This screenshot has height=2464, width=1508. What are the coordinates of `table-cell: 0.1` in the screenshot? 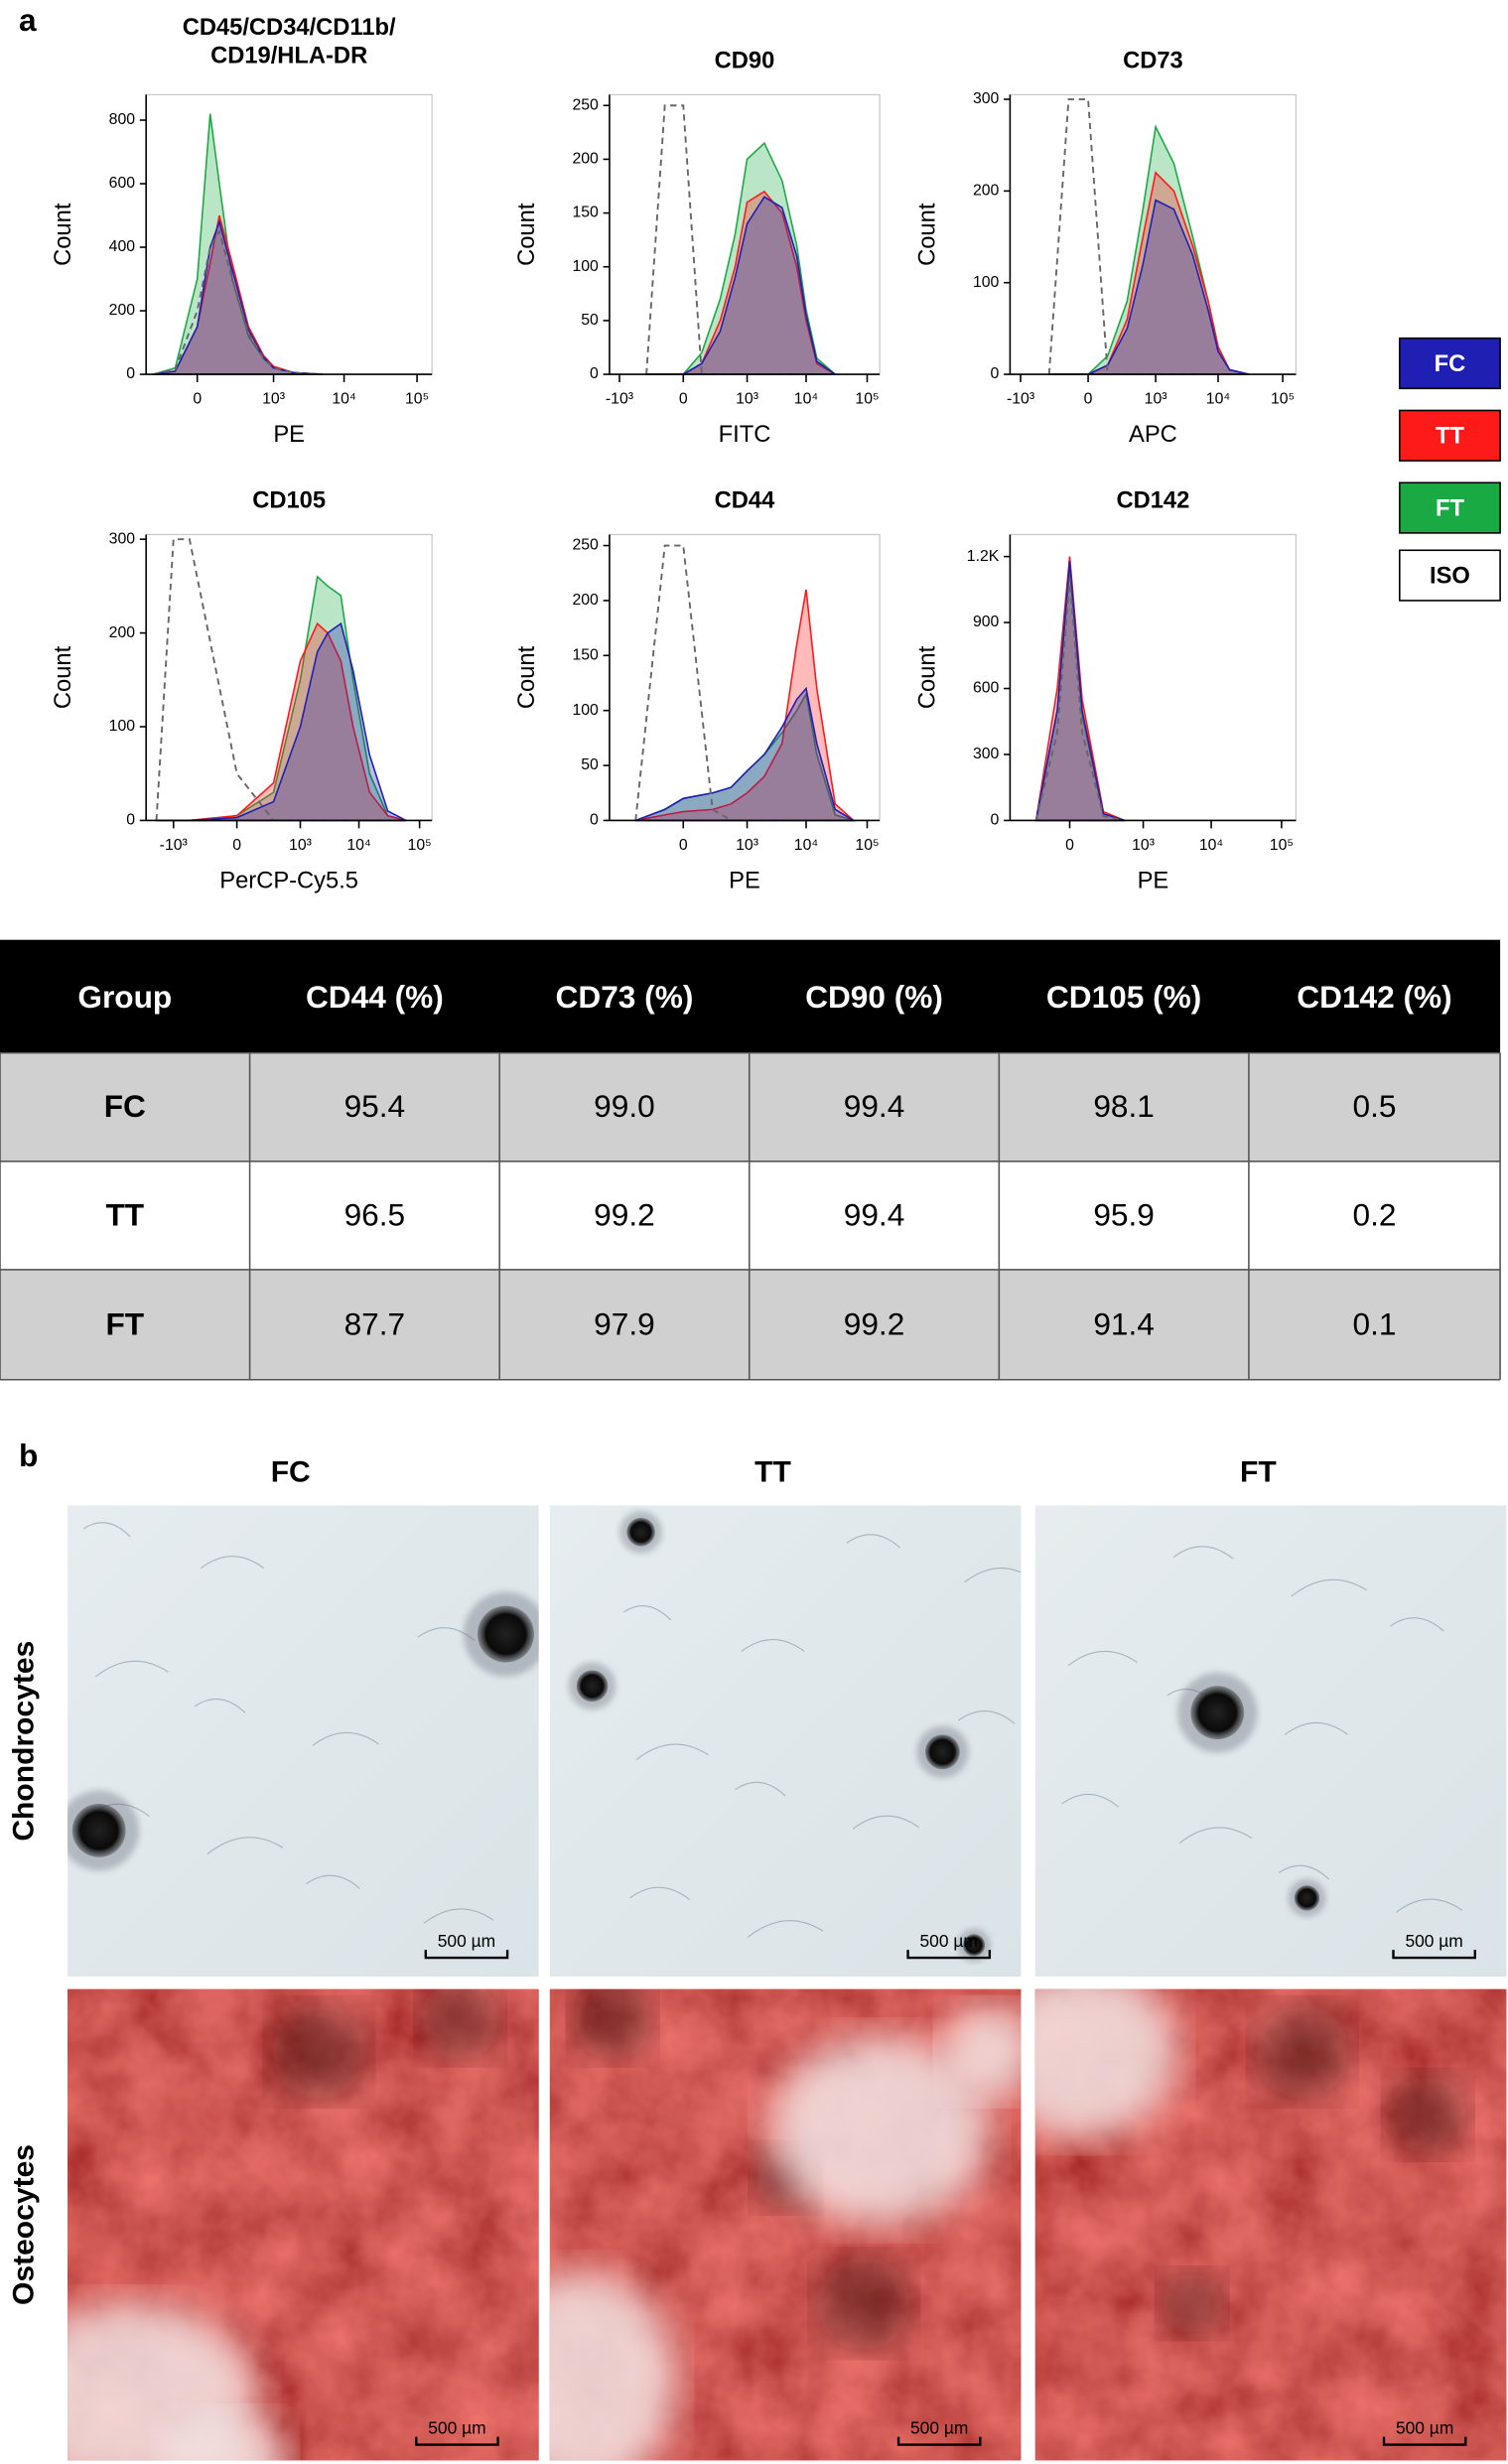 It's located at (1375, 1323).